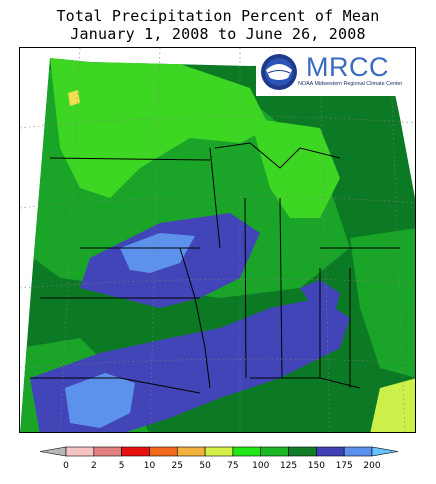  Describe the element at coordinates (372, 466) in the screenshot. I see `legend-tick-label: 200` at that location.